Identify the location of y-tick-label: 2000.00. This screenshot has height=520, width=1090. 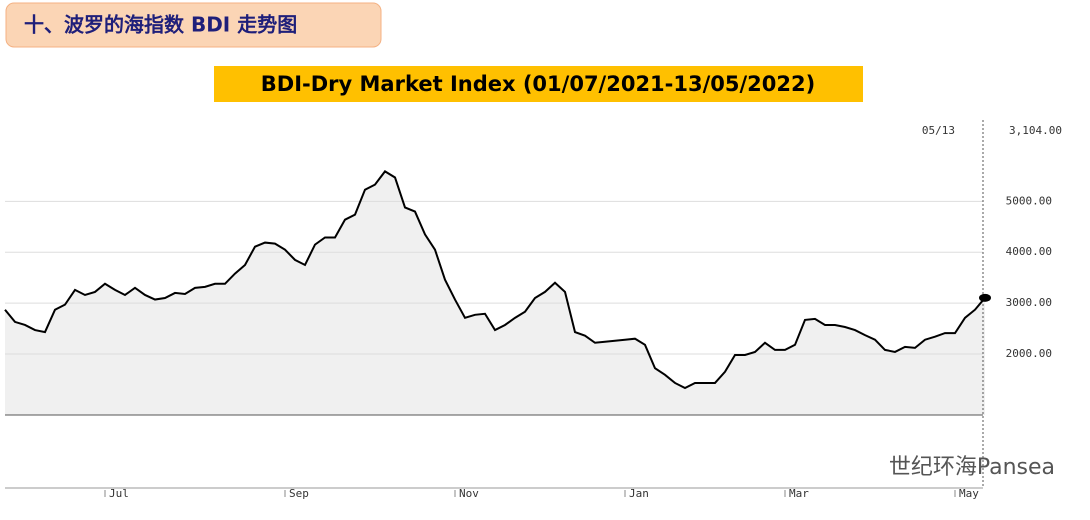
(1029, 353).